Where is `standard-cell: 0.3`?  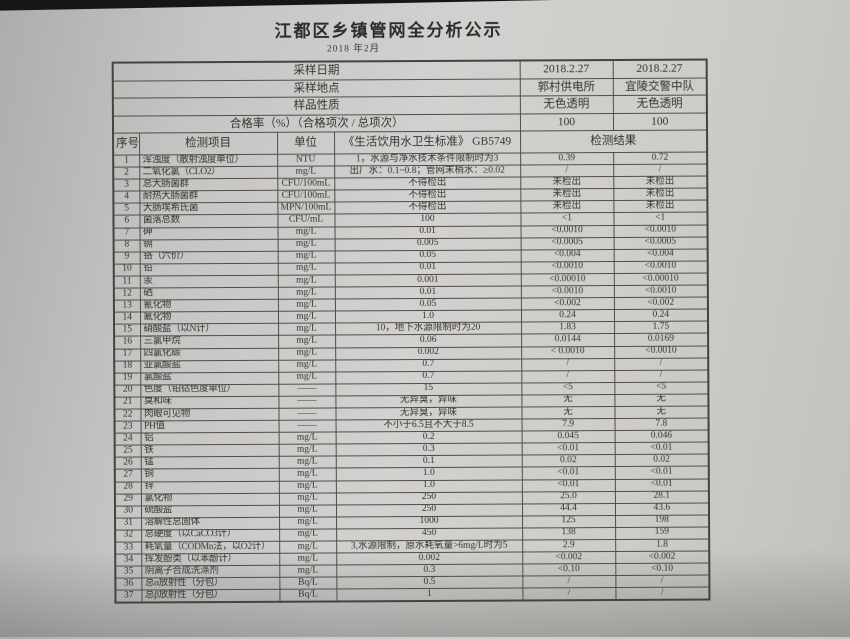
standard-cell: 0.3 is located at coordinates (429, 571).